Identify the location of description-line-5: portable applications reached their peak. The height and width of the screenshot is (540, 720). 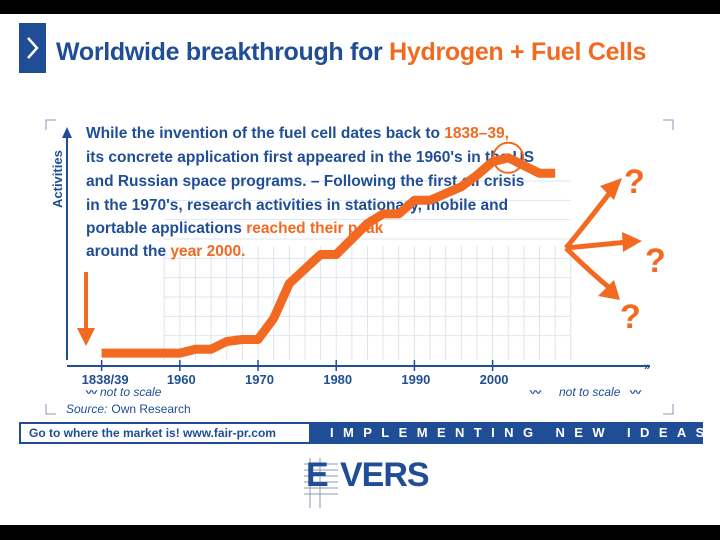
(235, 228).